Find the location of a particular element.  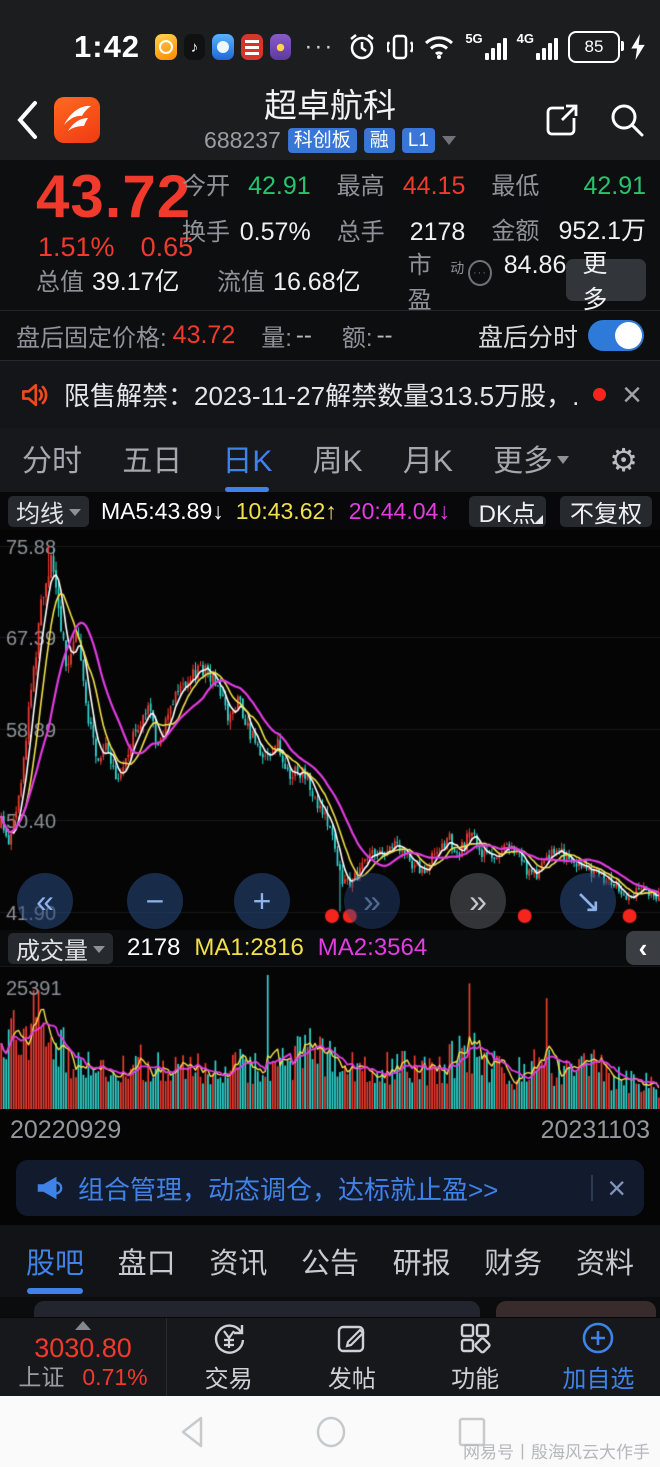

title-bar: 超卓航科 688237 科创板 融 L1 is located at coordinates (330, 120).